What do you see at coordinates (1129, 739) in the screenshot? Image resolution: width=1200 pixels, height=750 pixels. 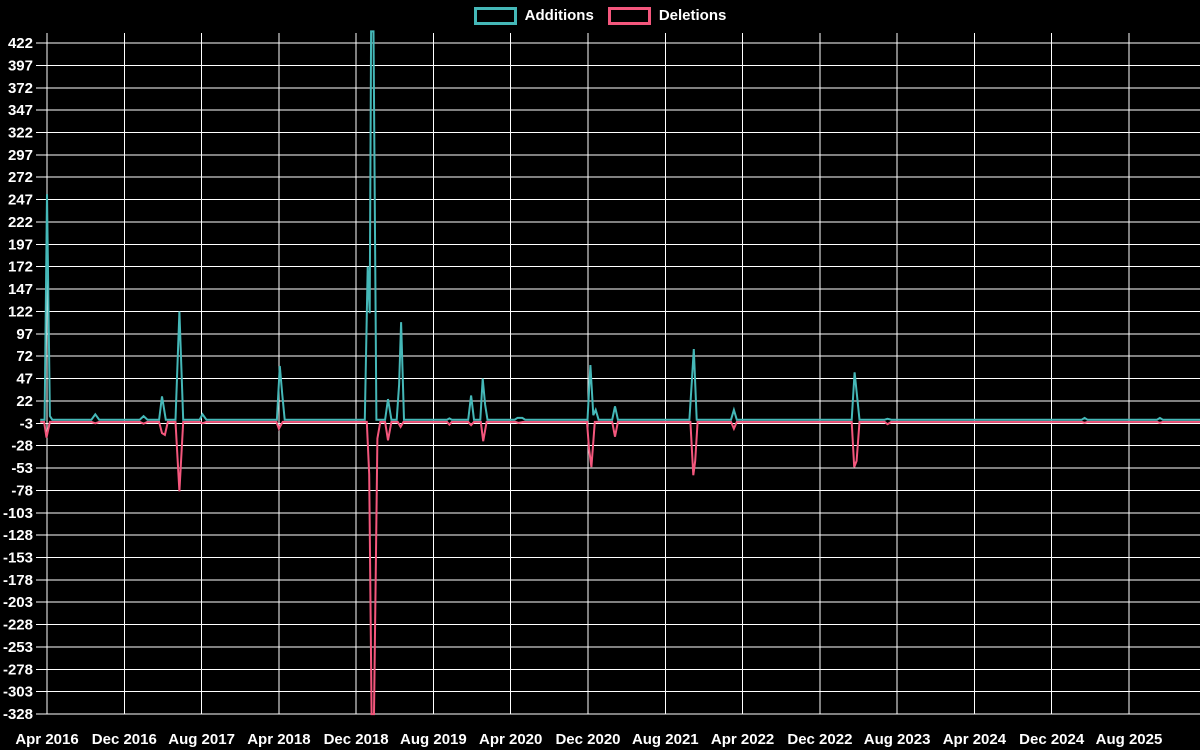 I see `x-axis-tick-label: Aug 2025` at bounding box center [1129, 739].